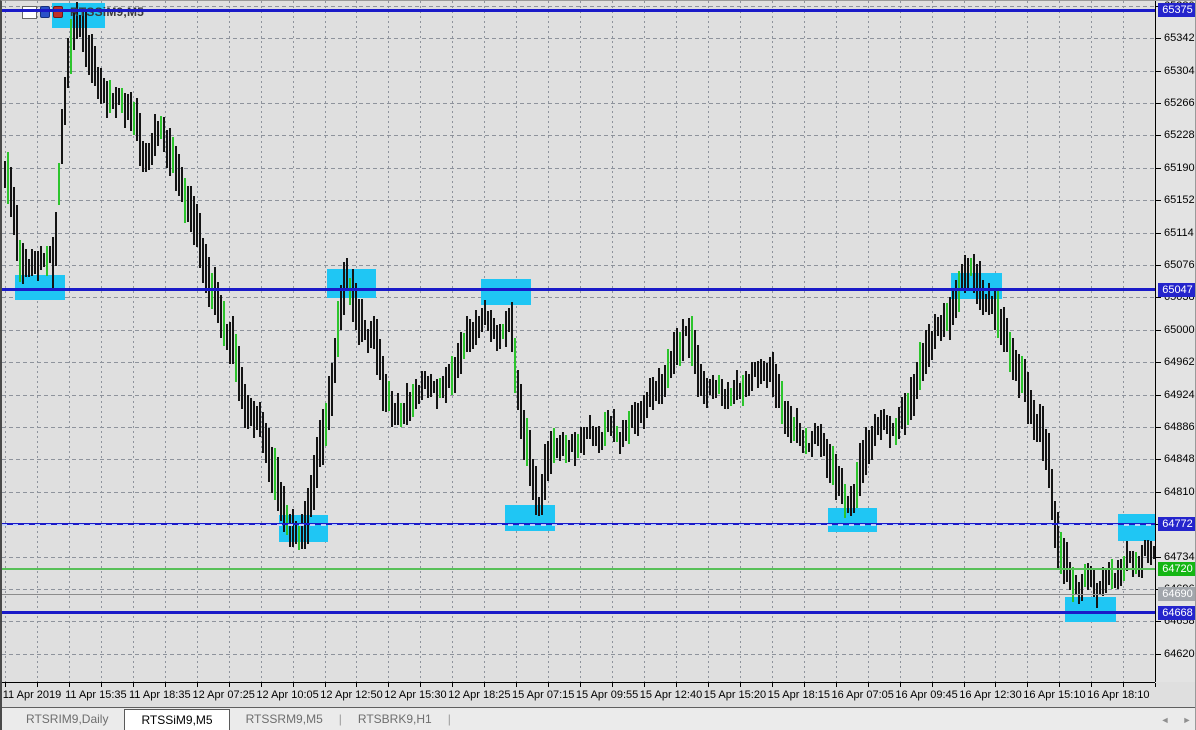  I want to click on price-badge-64720: 64720, so click(1176, 568).